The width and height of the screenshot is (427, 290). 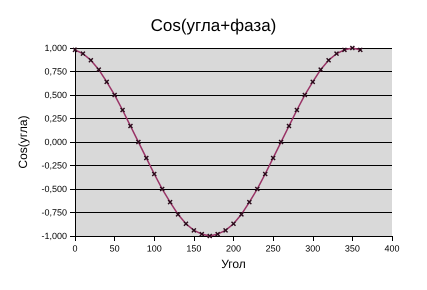 What do you see at coordinates (75, 249) in the screenshot?
I see `x-tick-label: 0` at bounding box center [75, 249].